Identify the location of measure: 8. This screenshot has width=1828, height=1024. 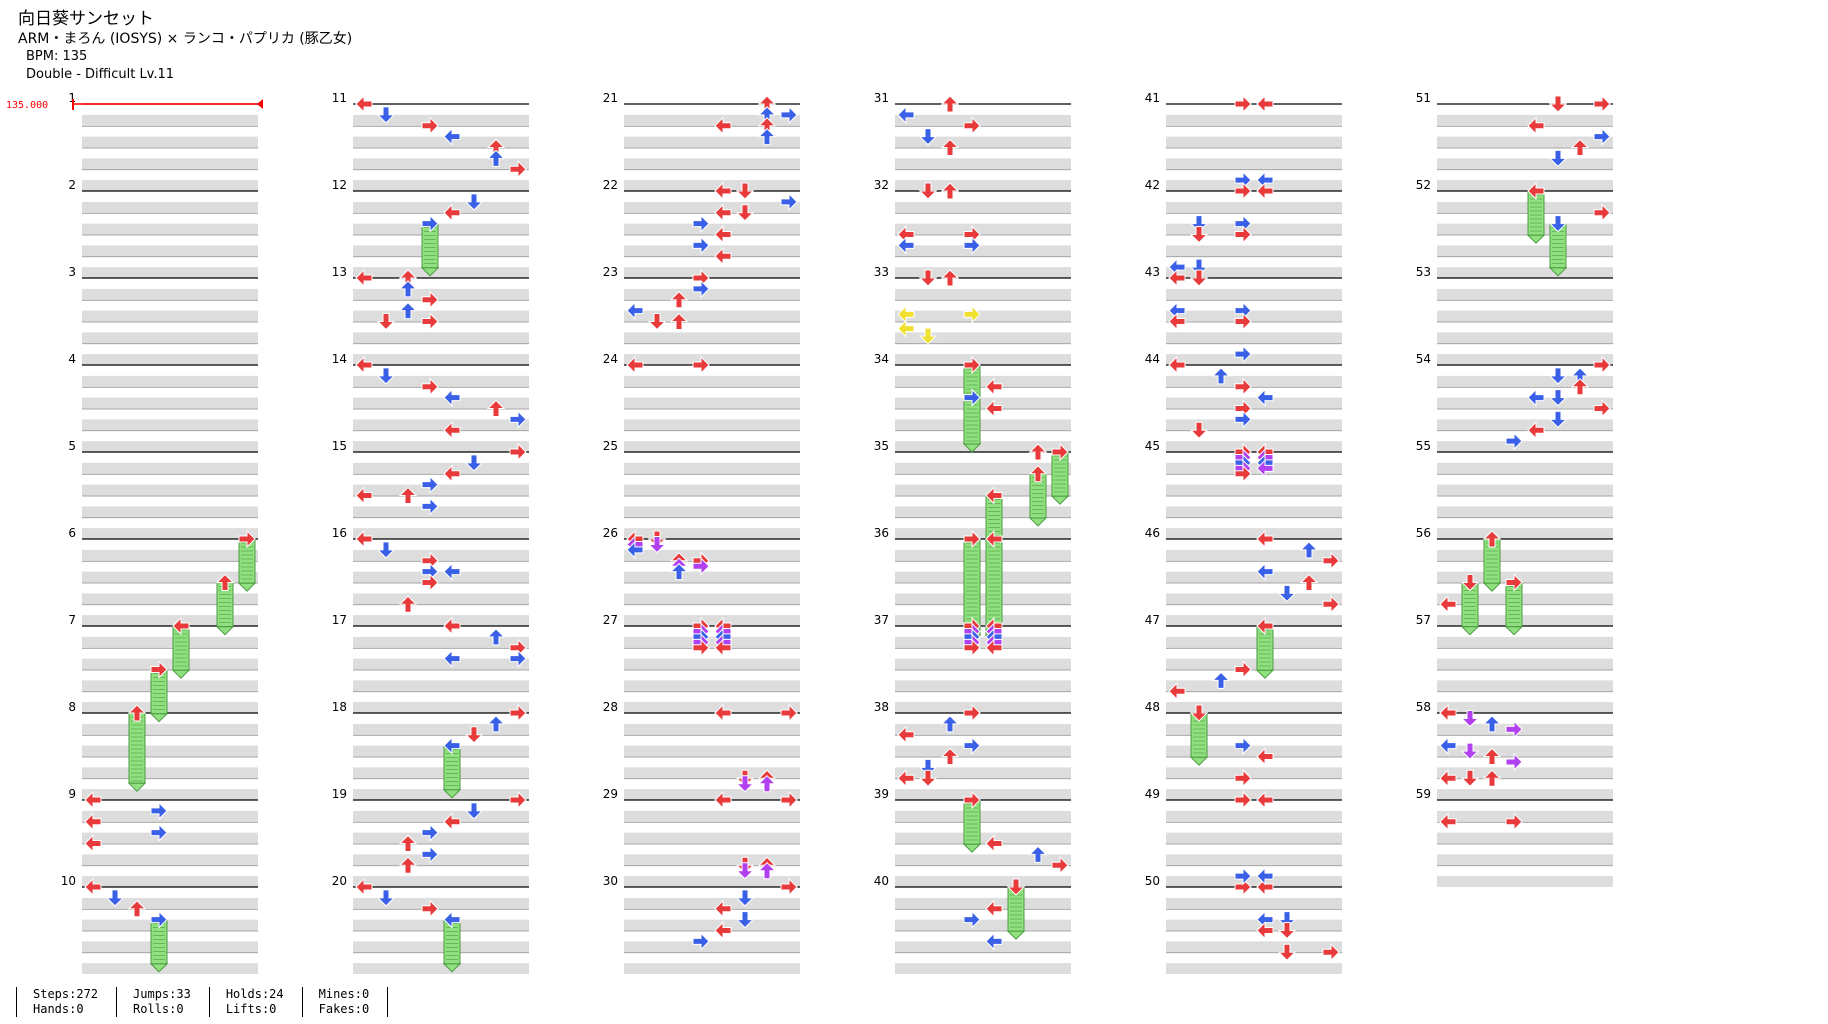
(163, 750).